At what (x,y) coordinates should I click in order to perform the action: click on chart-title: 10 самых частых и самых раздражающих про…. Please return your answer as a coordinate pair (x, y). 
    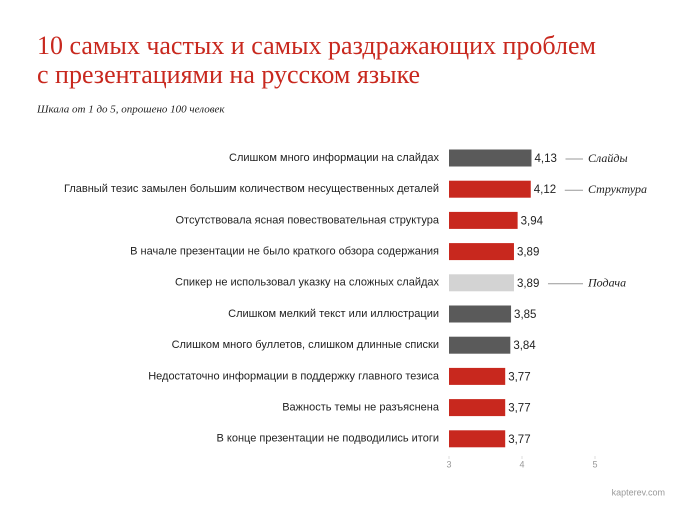
    Looking at the image, I should click on (316, 45).